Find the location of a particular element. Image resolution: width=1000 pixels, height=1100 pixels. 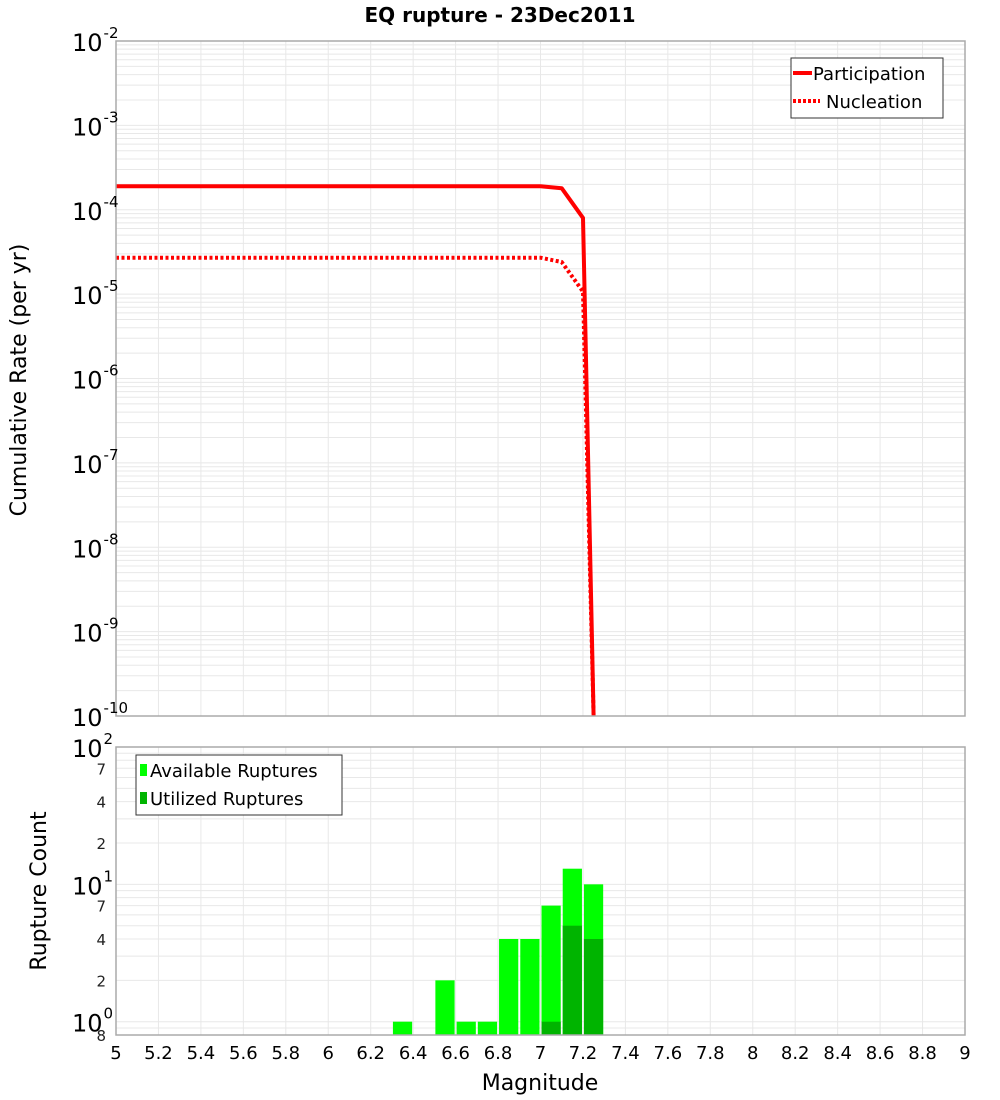

legend-utilized-ruptures: Utilized Ruptures is located at coordinates (226, 799).